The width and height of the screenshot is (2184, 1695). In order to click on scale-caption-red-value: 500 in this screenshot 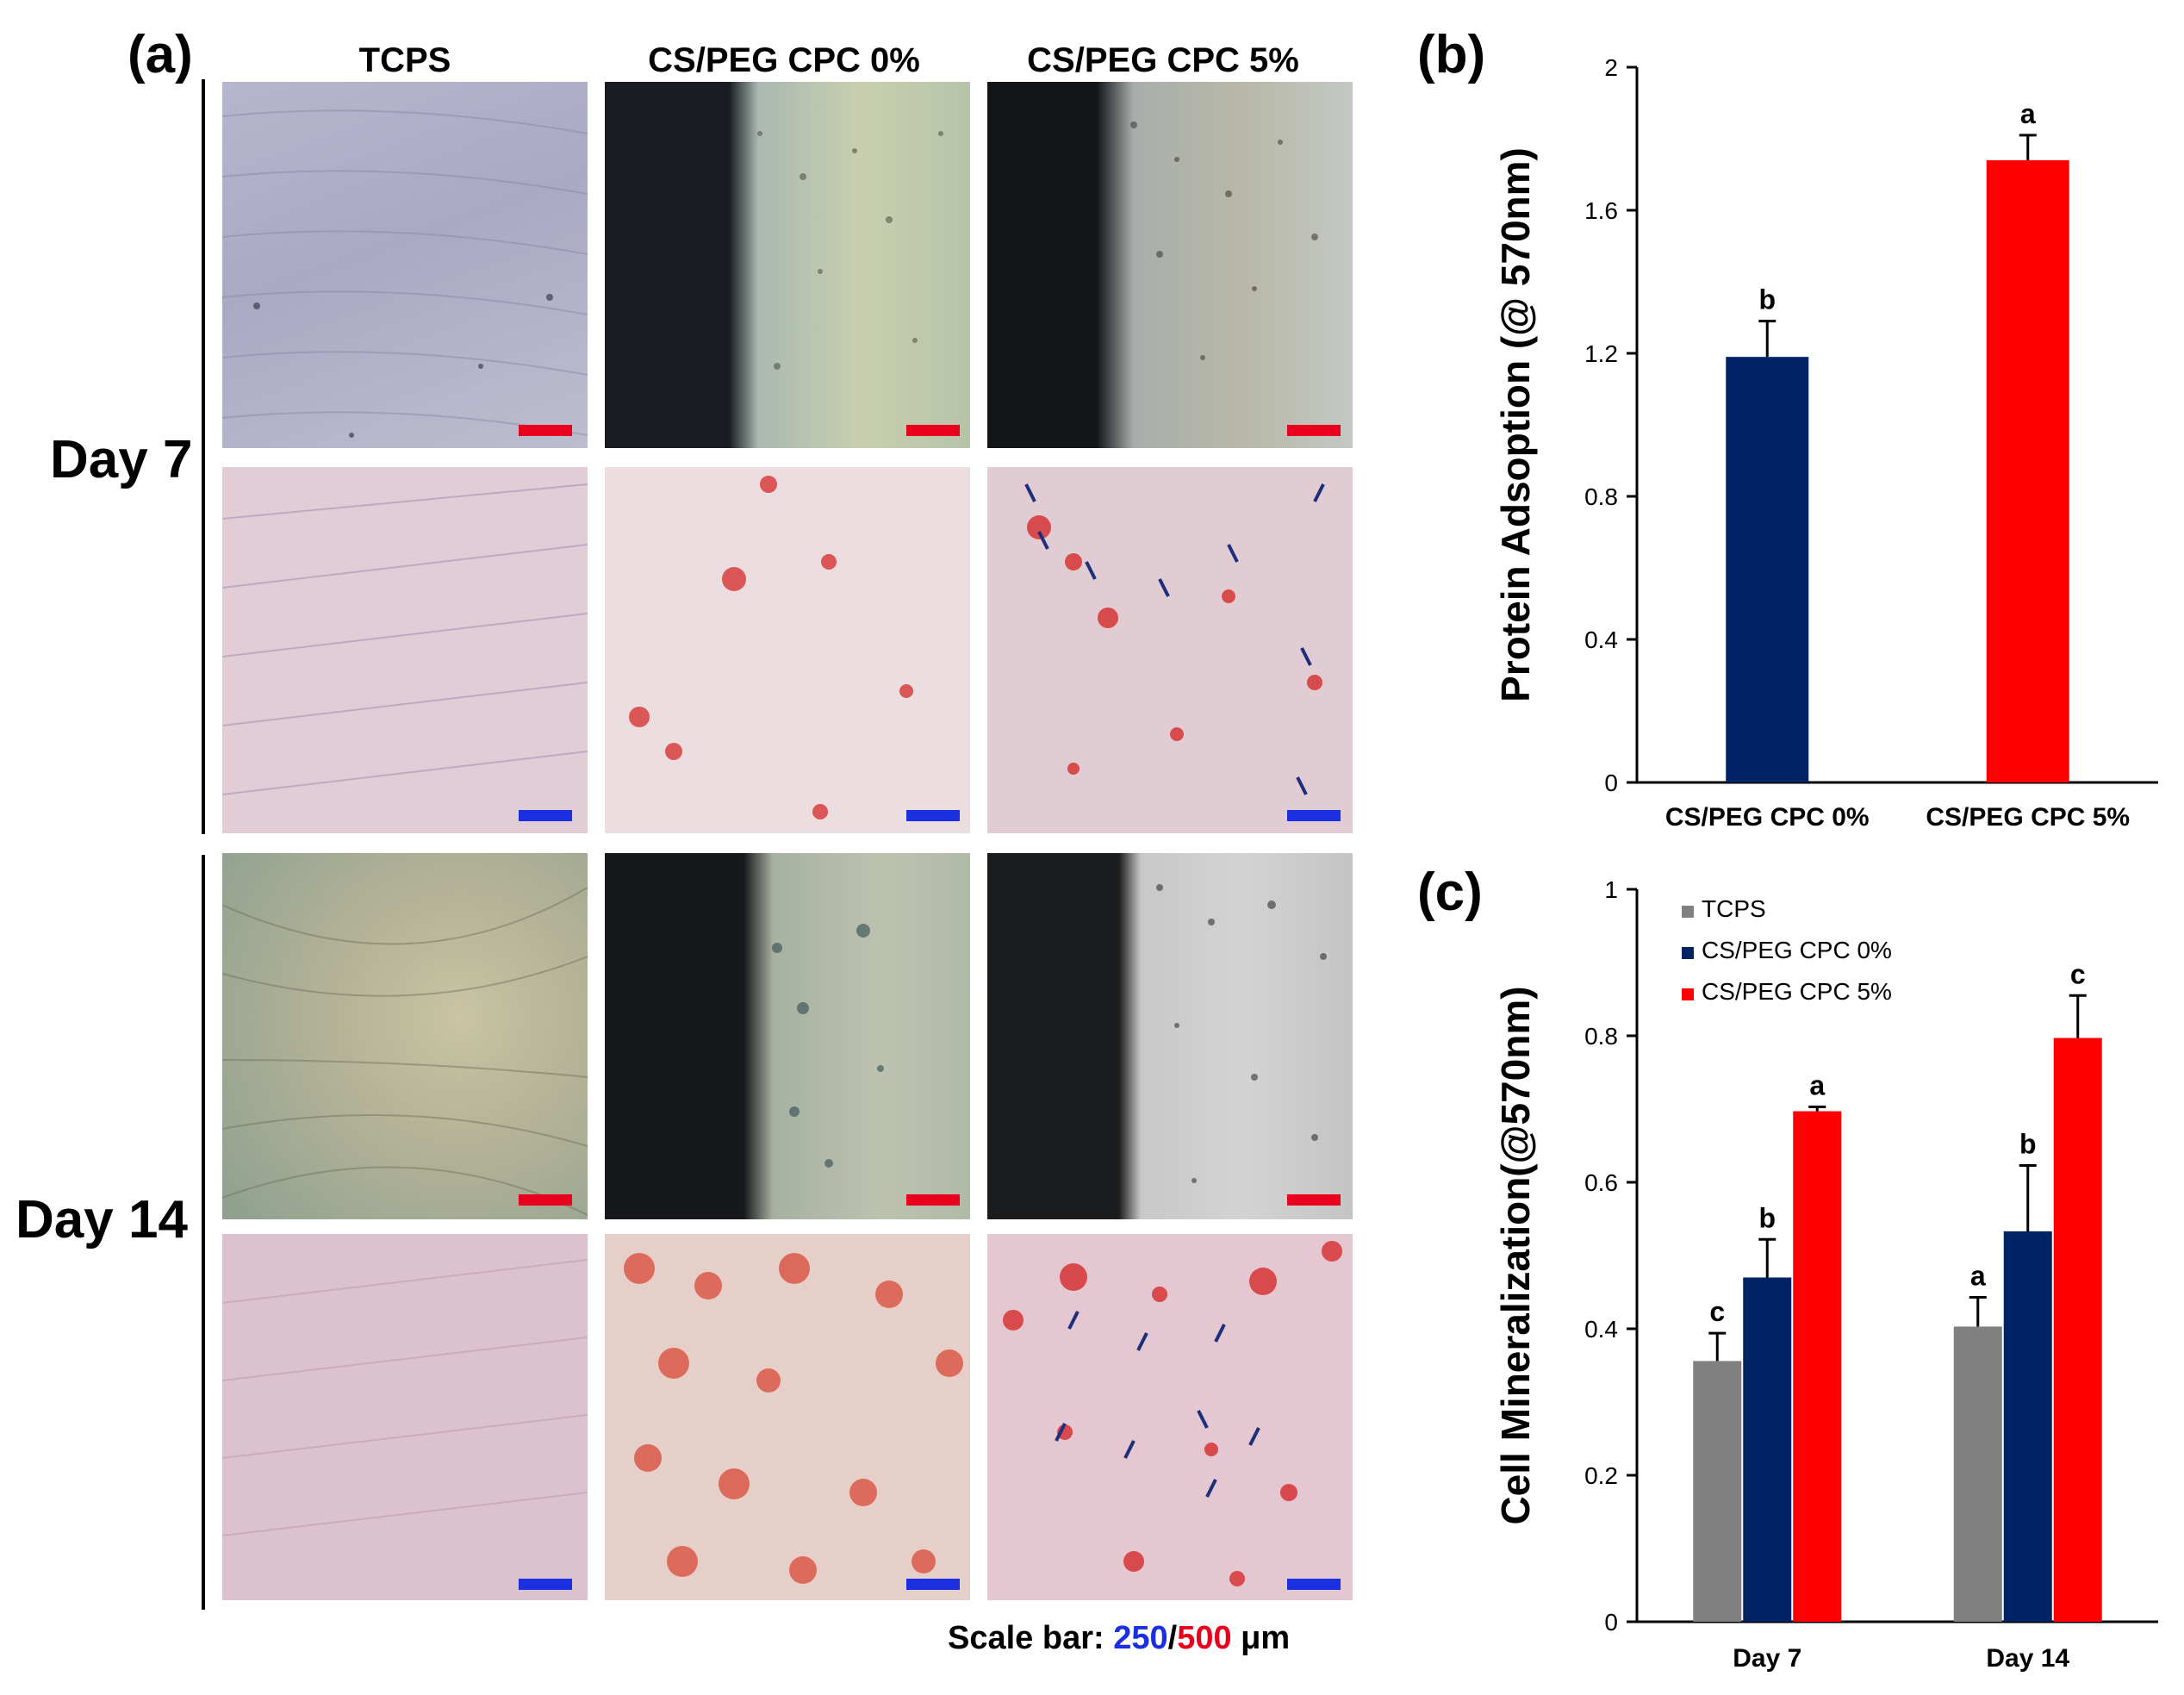, I will do `click(1205, 1638)`.